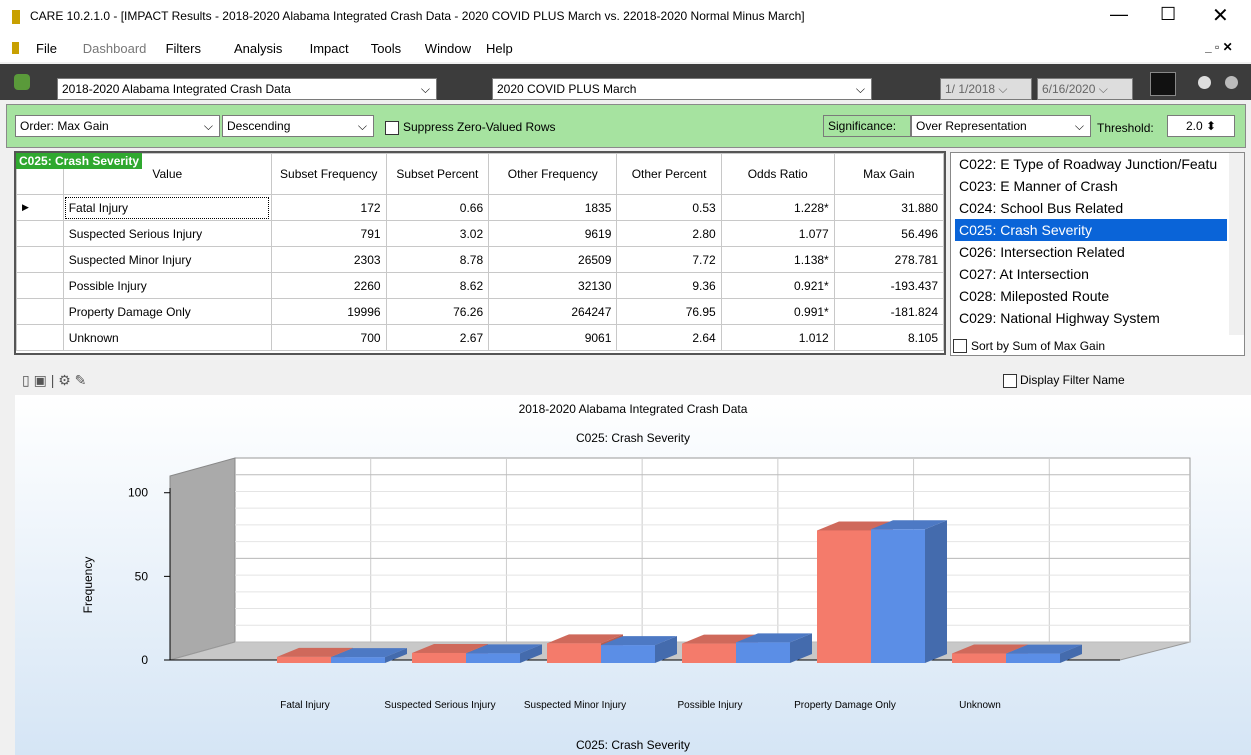 The height and width of the screenshot is (755, 1251). What do you see at coordinates (1038, 186) in the screenshot?
I see `list-item: C023: E Manner of Crash` at bounding box center [1038, 186].